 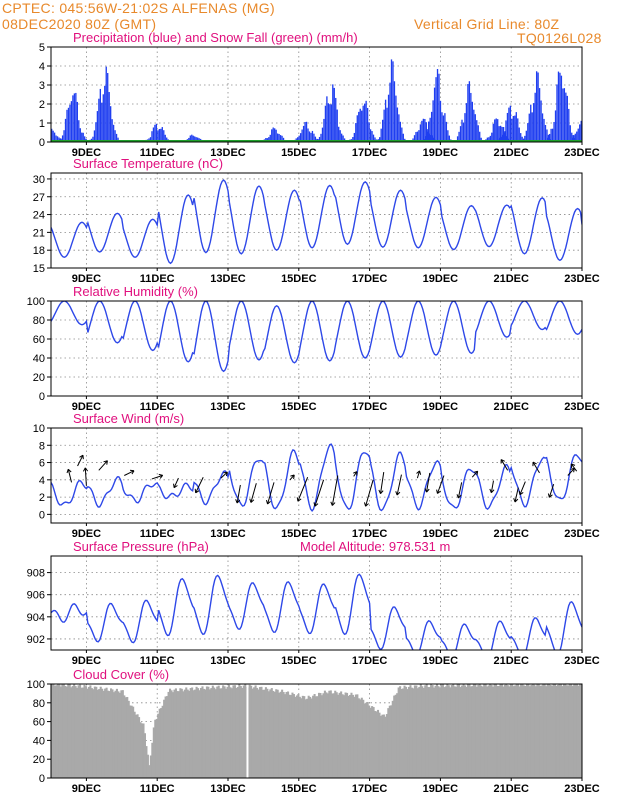 I want to click on y-tick-label: 8, so click(x=42, y=446).